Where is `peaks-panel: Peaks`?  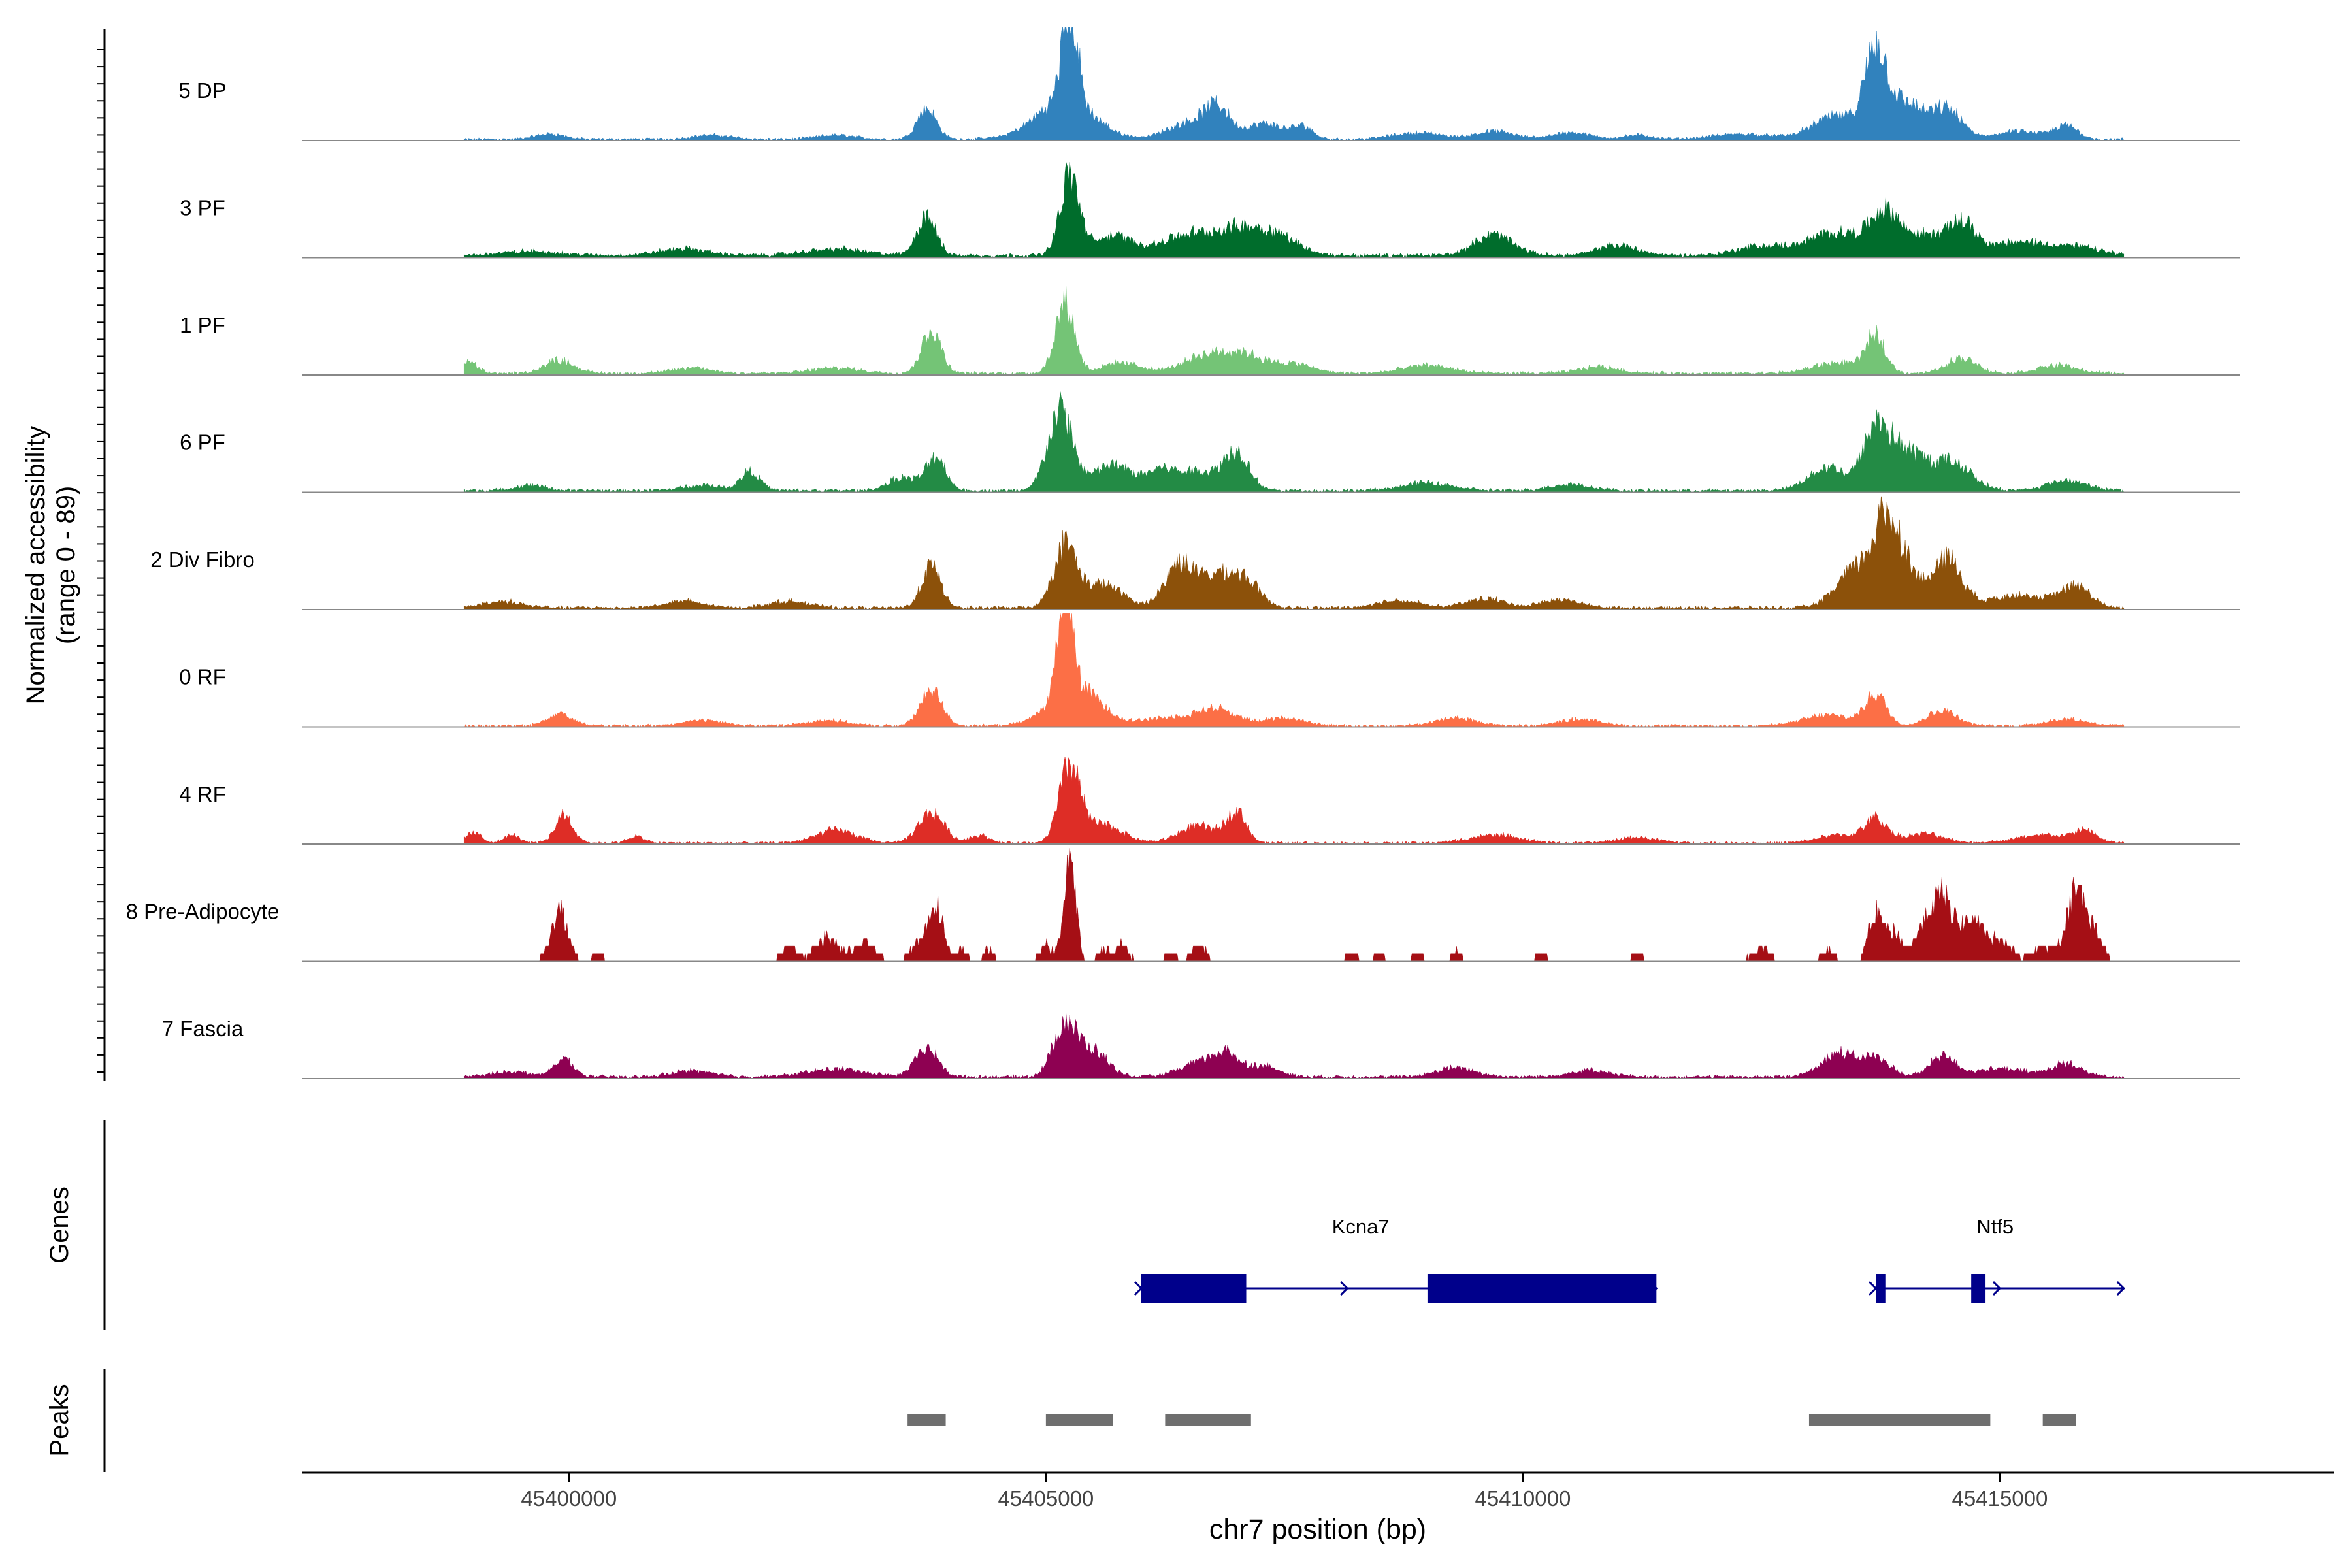 peaks-panel: Peaks is located at coordinates (1060, 1420).